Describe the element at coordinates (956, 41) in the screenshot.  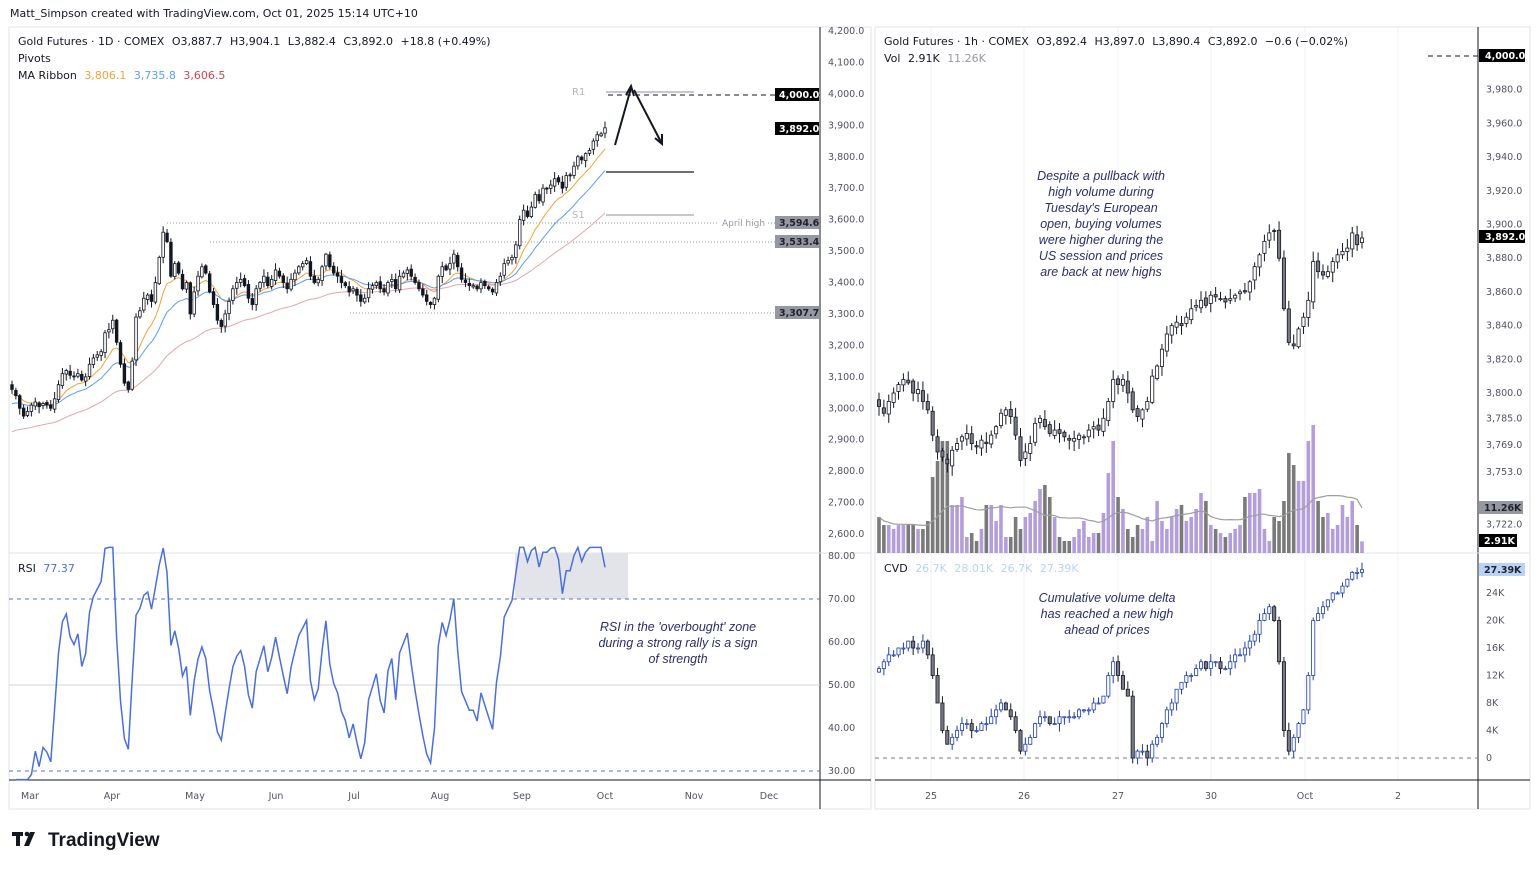
I see `right-symbol: Gold Futures · 1h · COMEX` at that location.